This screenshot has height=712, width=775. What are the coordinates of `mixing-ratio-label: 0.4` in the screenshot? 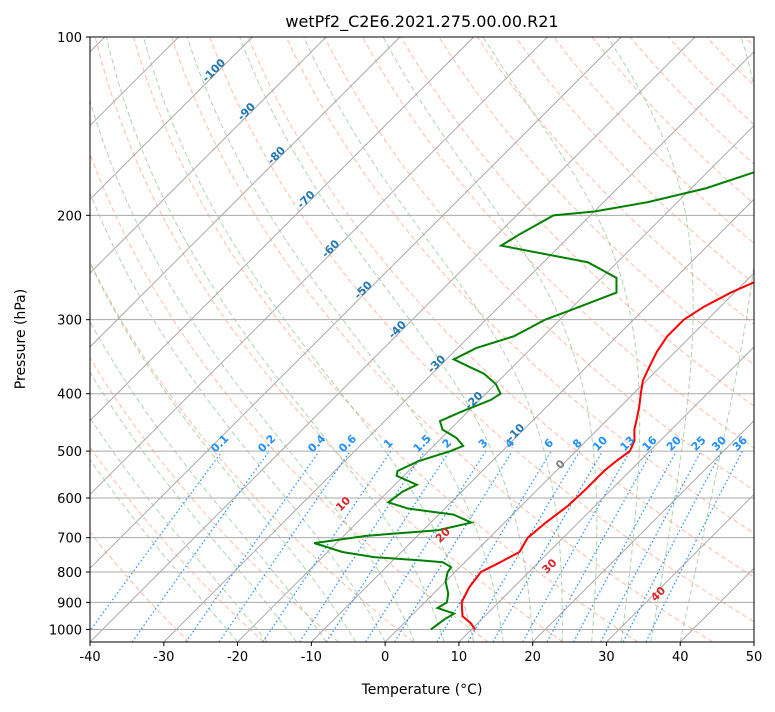 It's located at (316, 443).